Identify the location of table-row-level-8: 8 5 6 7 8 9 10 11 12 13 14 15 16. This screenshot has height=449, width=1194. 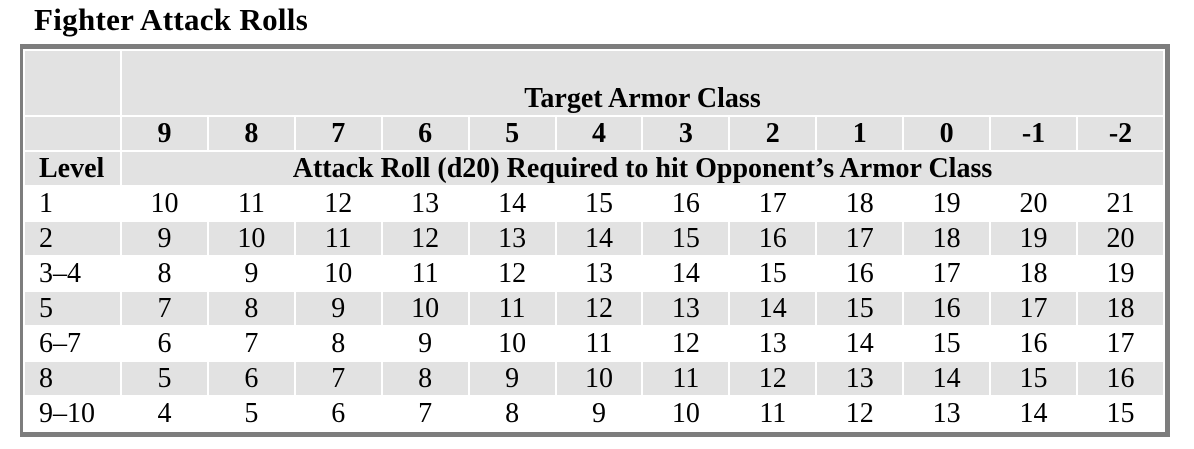
(594, 378).